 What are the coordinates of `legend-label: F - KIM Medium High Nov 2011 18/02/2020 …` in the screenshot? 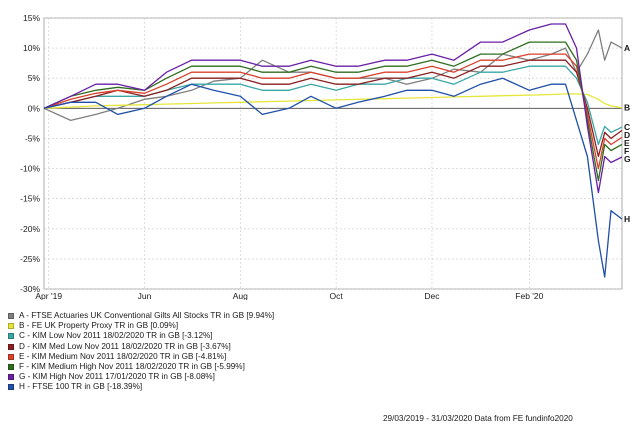 It's located at (132, 367).